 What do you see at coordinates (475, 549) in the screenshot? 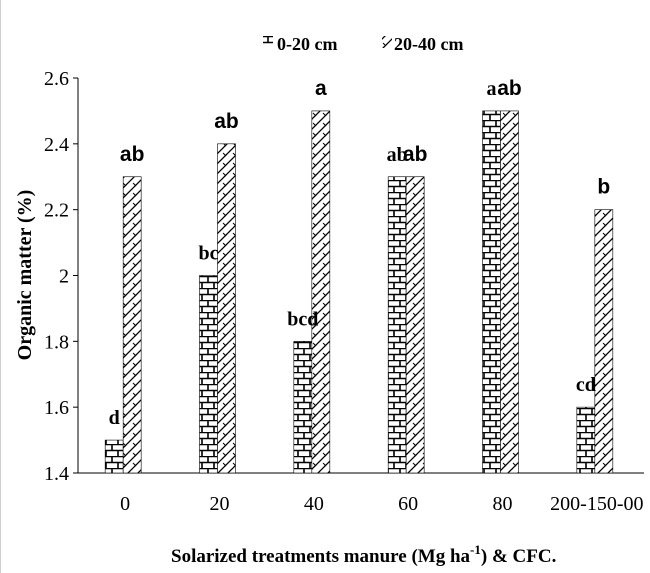
I see `x-axis-title-sup: -1` at bounding box center [475, 549].